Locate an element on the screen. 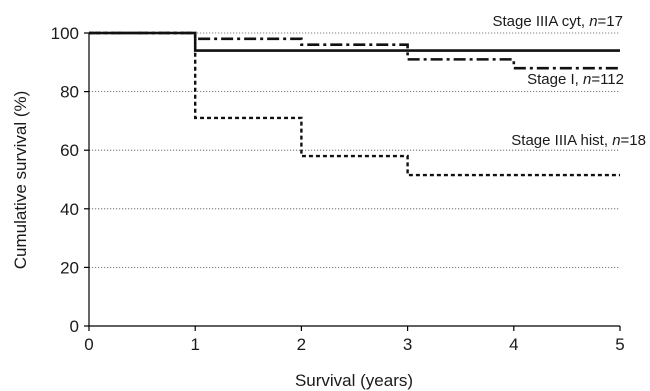  y-axis-title: Cumulative survival (%) is located at coordinates (20, 180).